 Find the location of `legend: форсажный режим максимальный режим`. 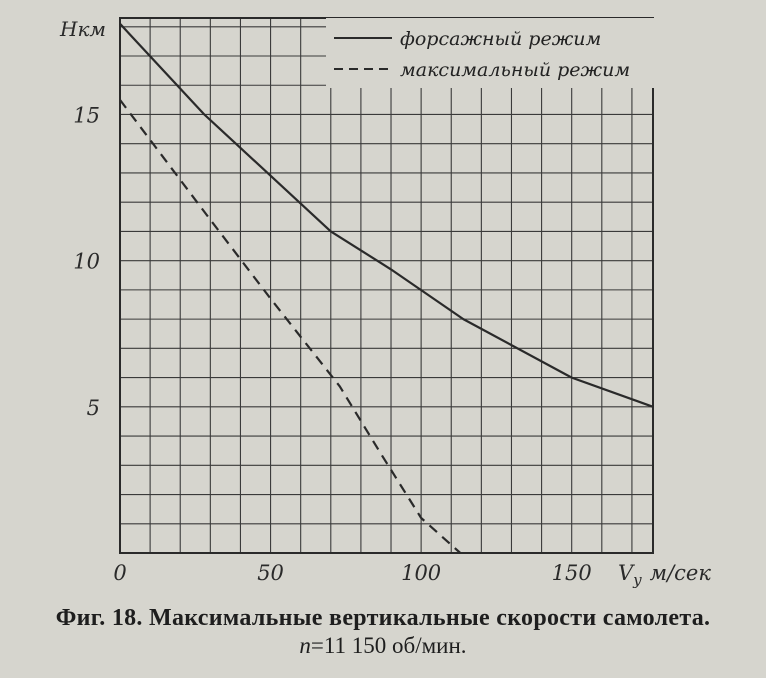

legend: форсажный режим максимальный режим is located at coordinates (492, 53).